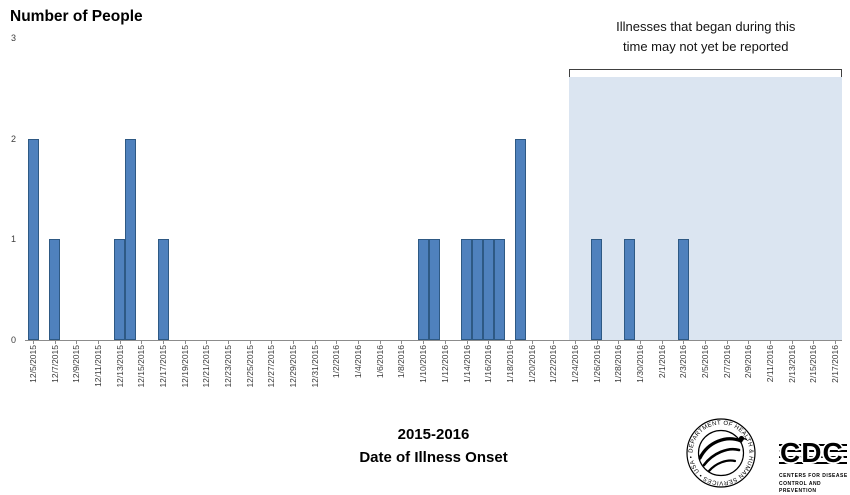 This screenshot has width=850, height=495. Describe the element at coordinates (639, 364) in the screenshot. I see `x-axis-label-text: 1/30/2016` at that location.